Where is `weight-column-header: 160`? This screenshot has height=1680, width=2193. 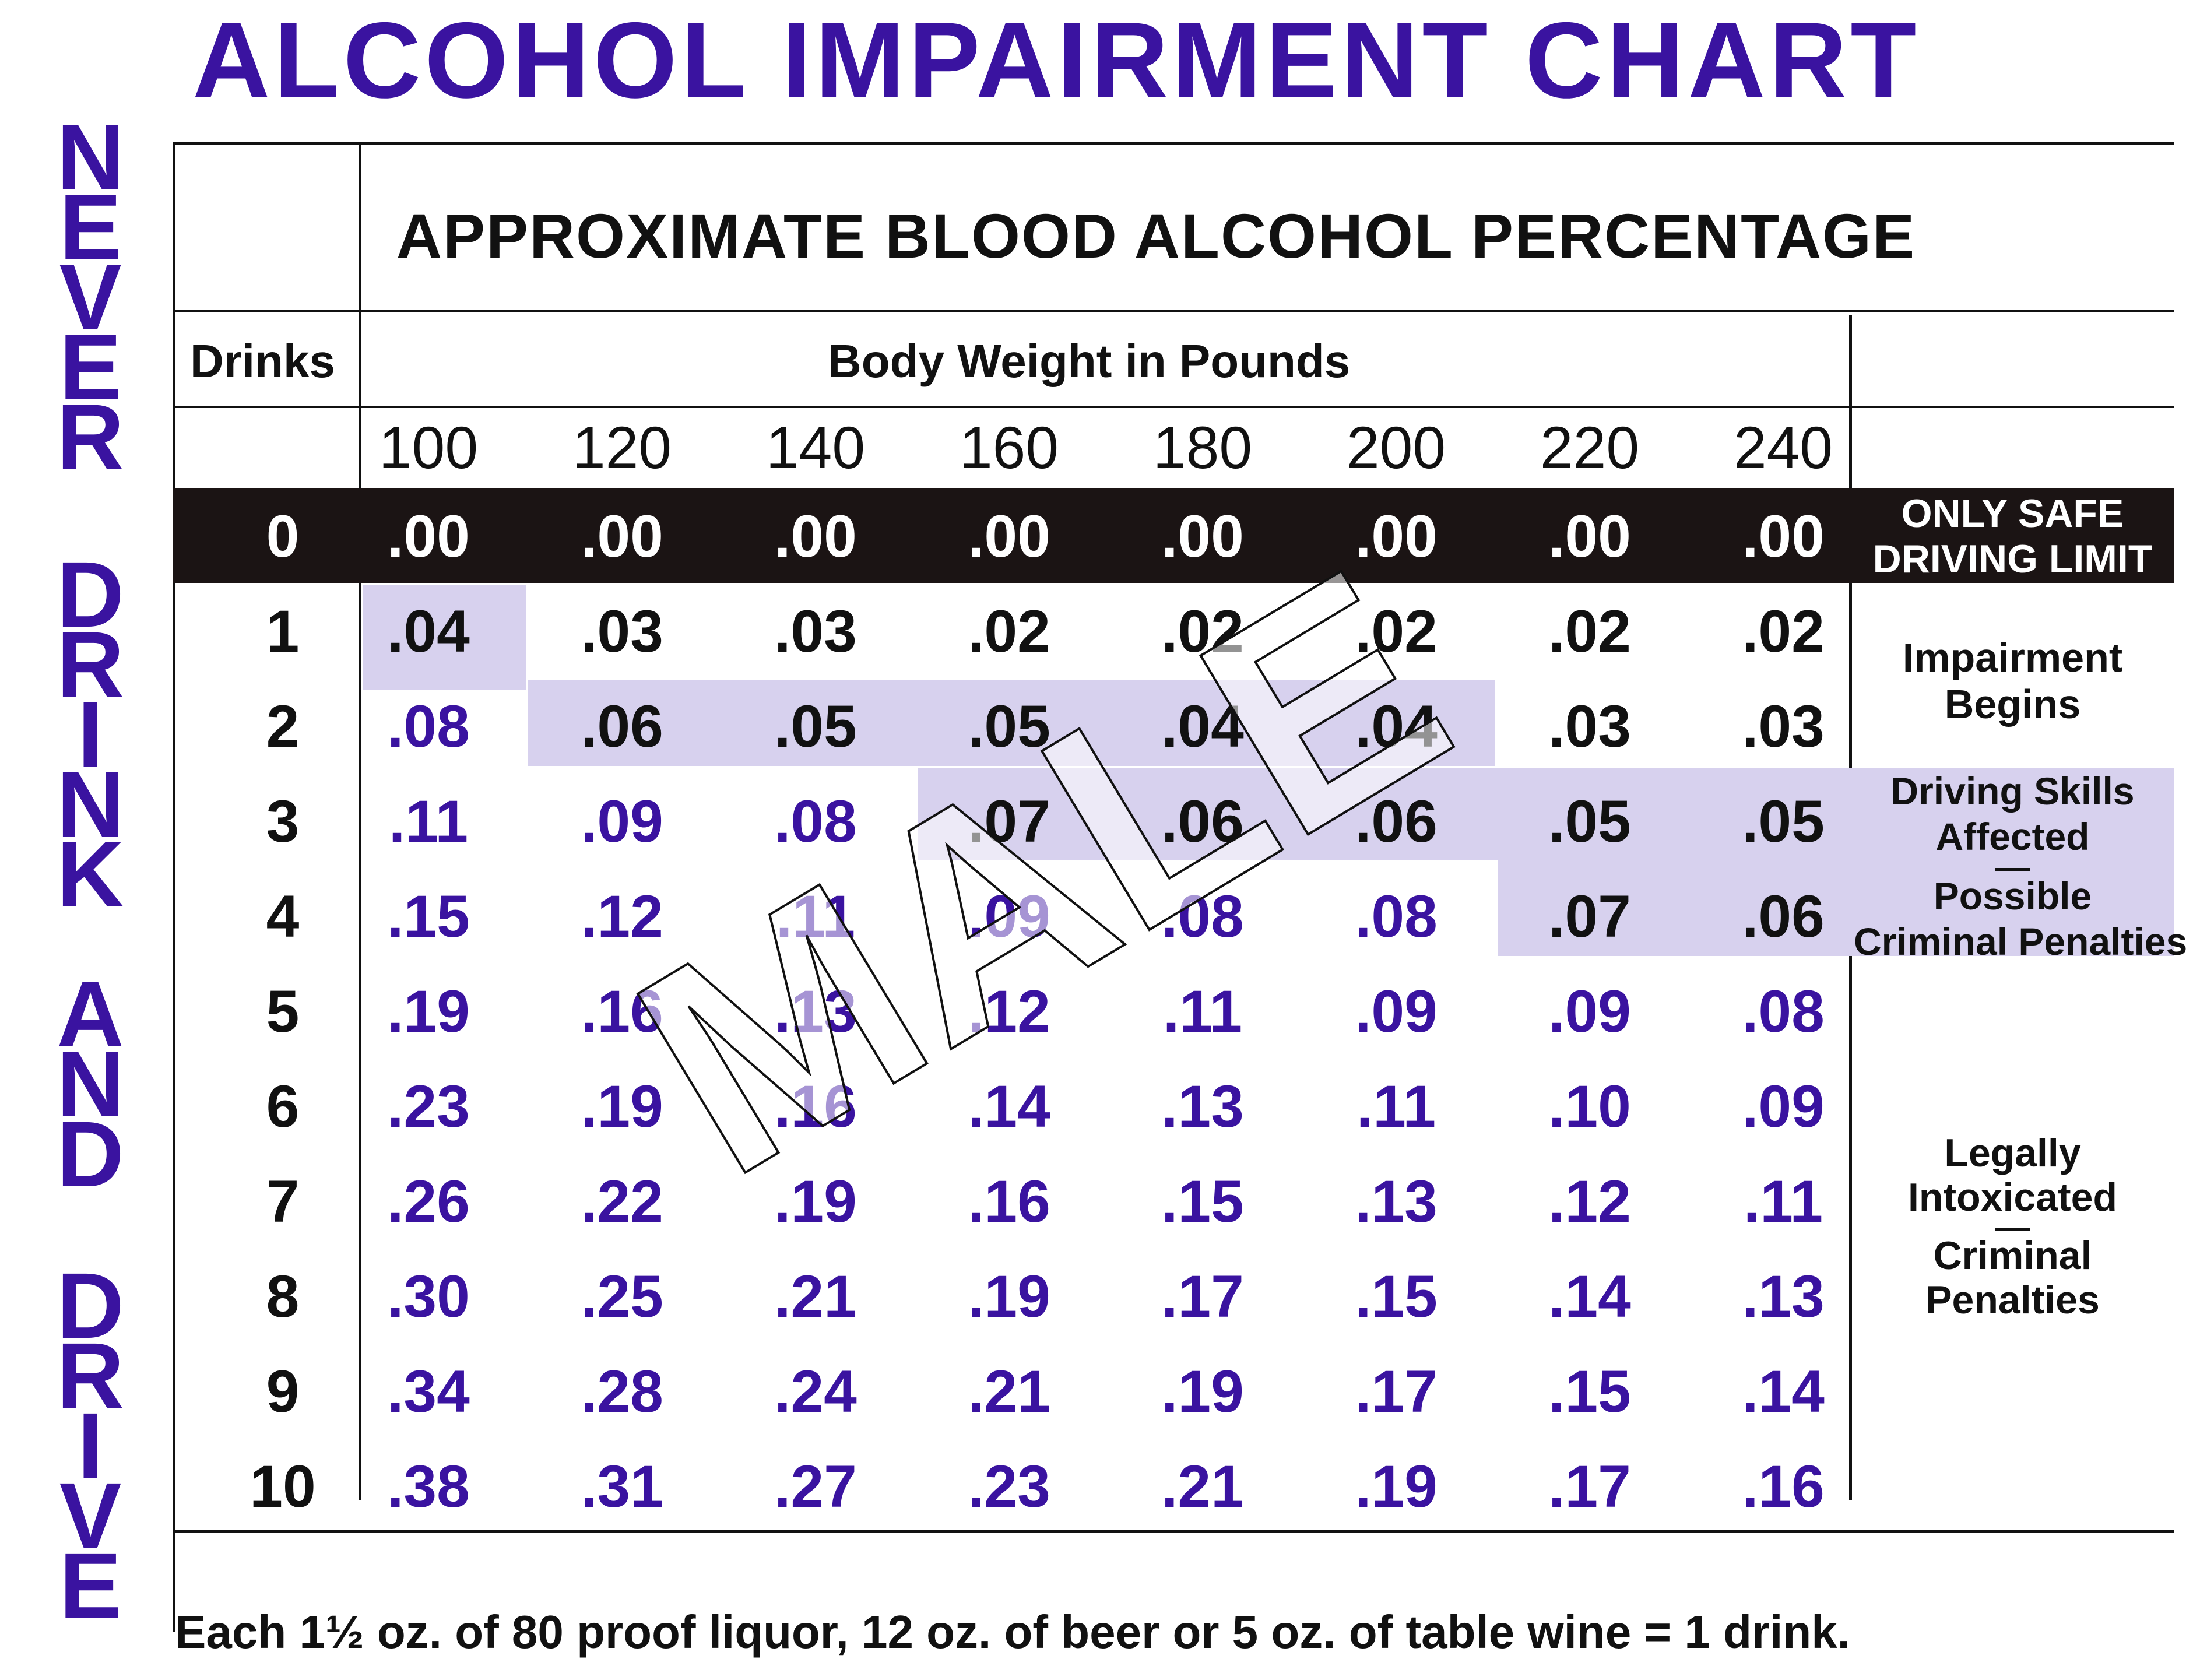 weight-column-header: 160 is located at coordinates (1009, 447).